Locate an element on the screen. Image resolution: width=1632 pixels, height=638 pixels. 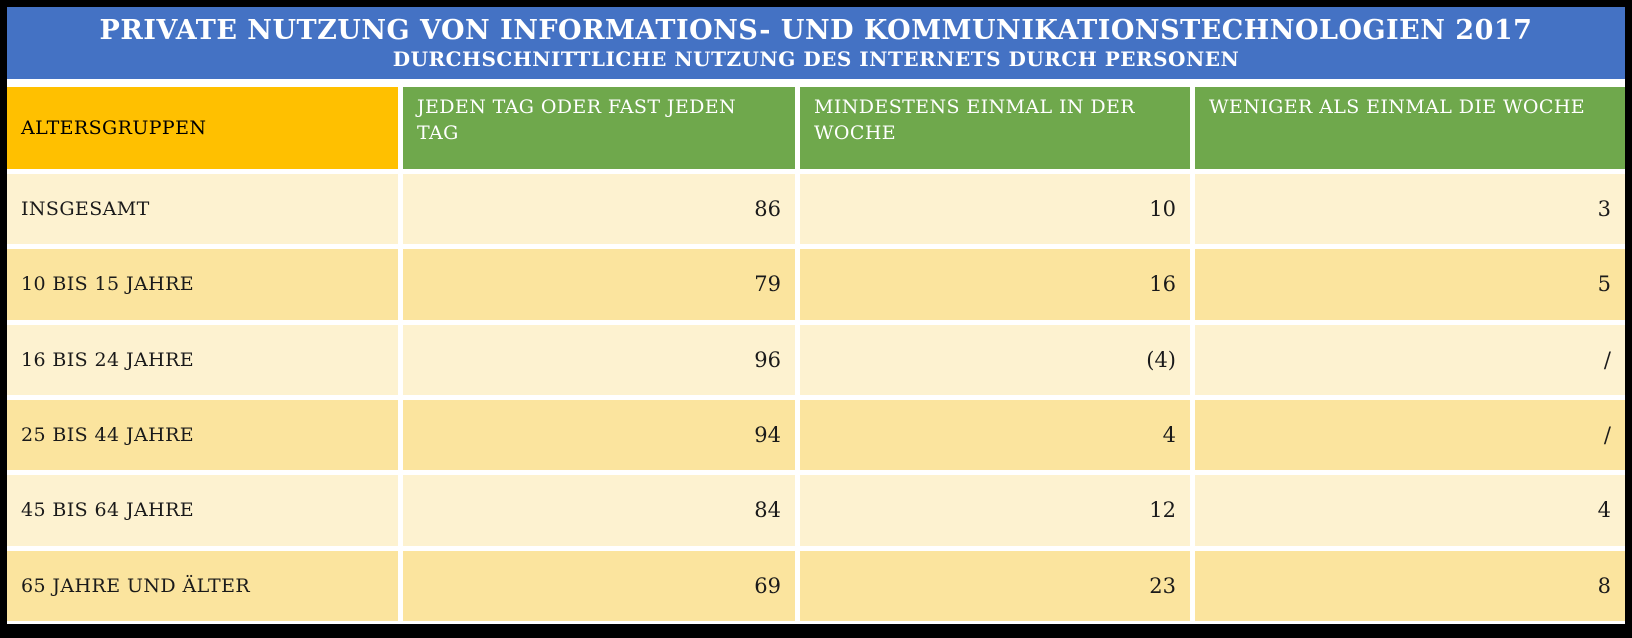
value-cell: 5 is located at coordinates (1410, 284).